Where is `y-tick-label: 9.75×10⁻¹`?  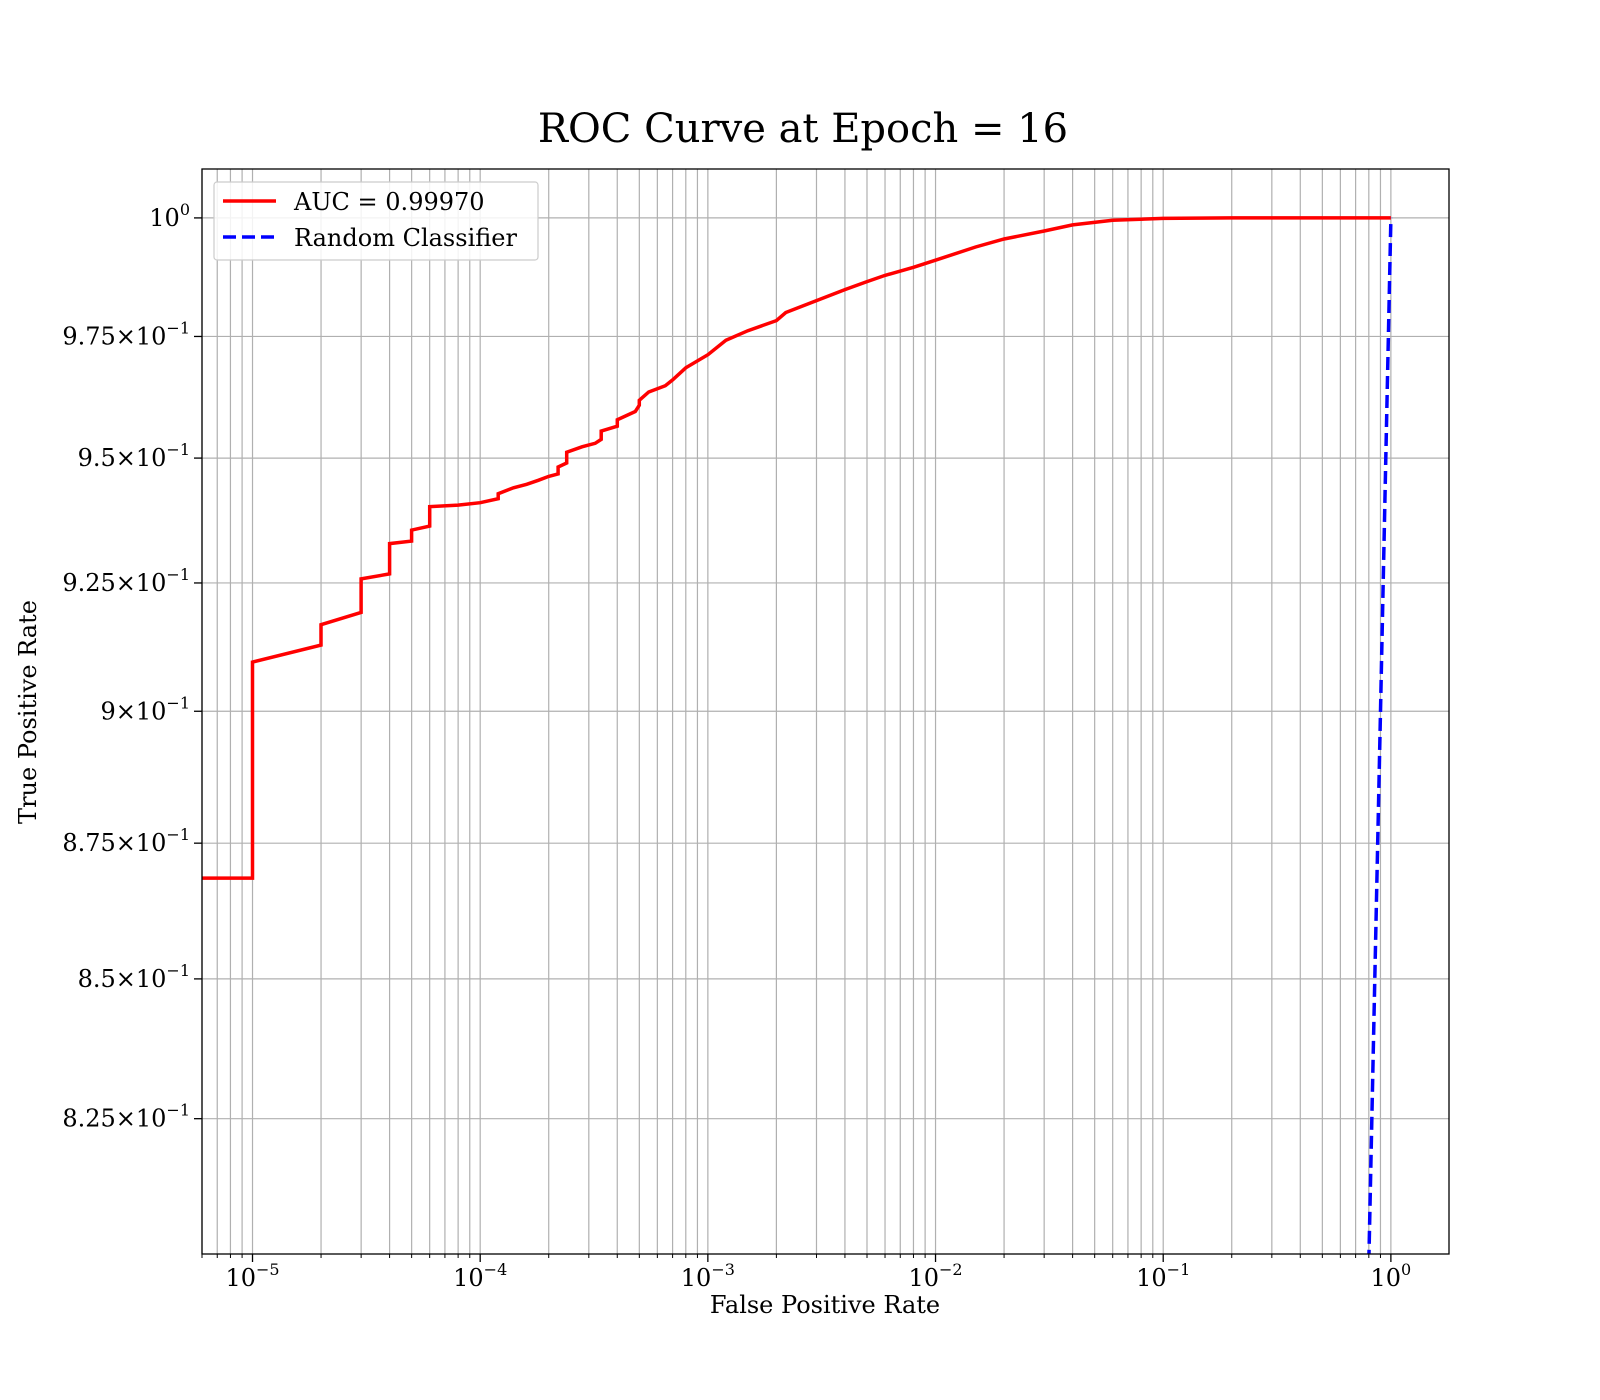 y-tick-label: 9.75×10⁻¹ is located at coordinates (126, 334).